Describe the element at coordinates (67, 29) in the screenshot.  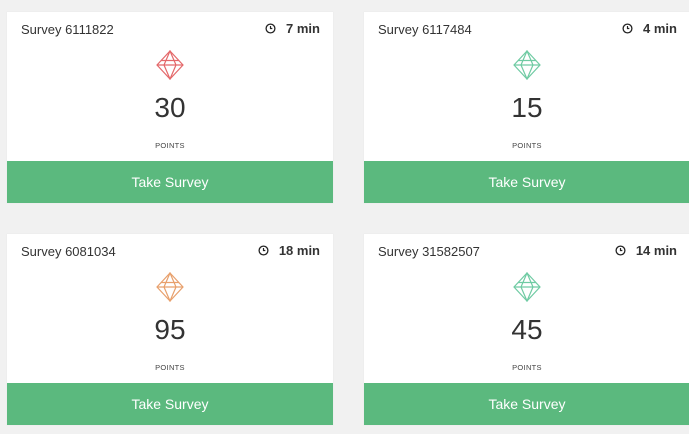
I see `survey-title: Survey 6111822` at that location.